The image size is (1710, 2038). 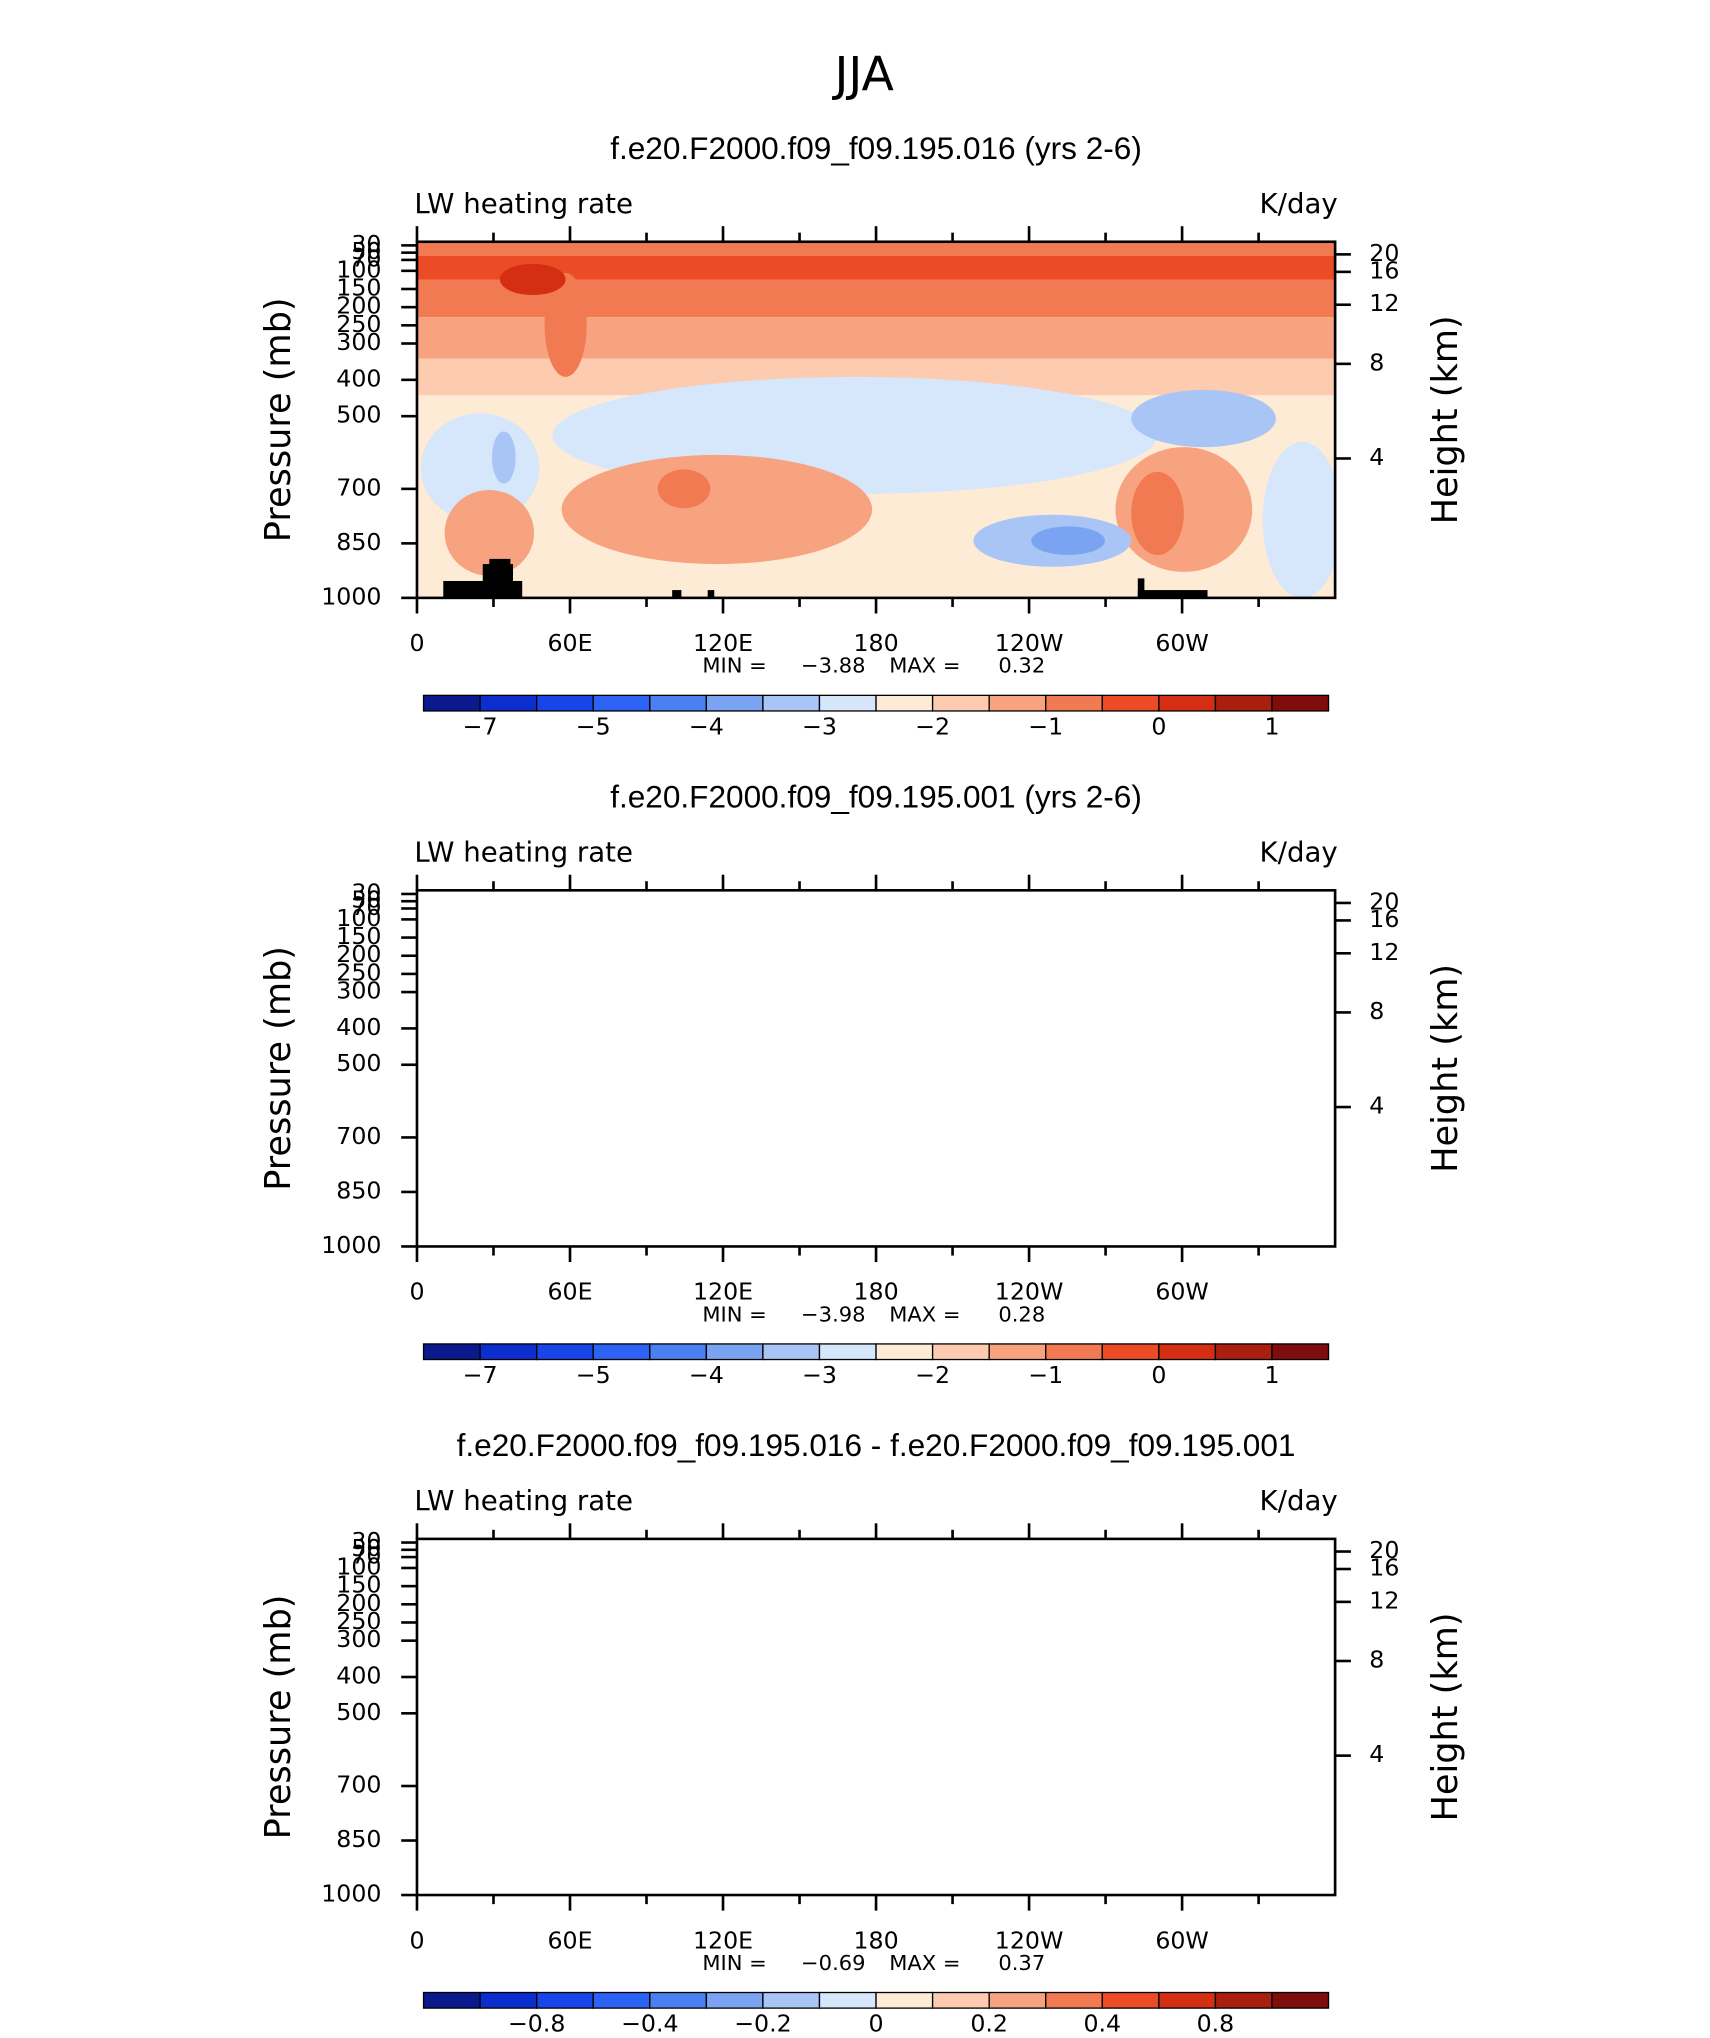 What do you see at coordinates (932, 1375) in the screenshot?
I see `colorbar-label: −2` at bounding box center [932, 1375].